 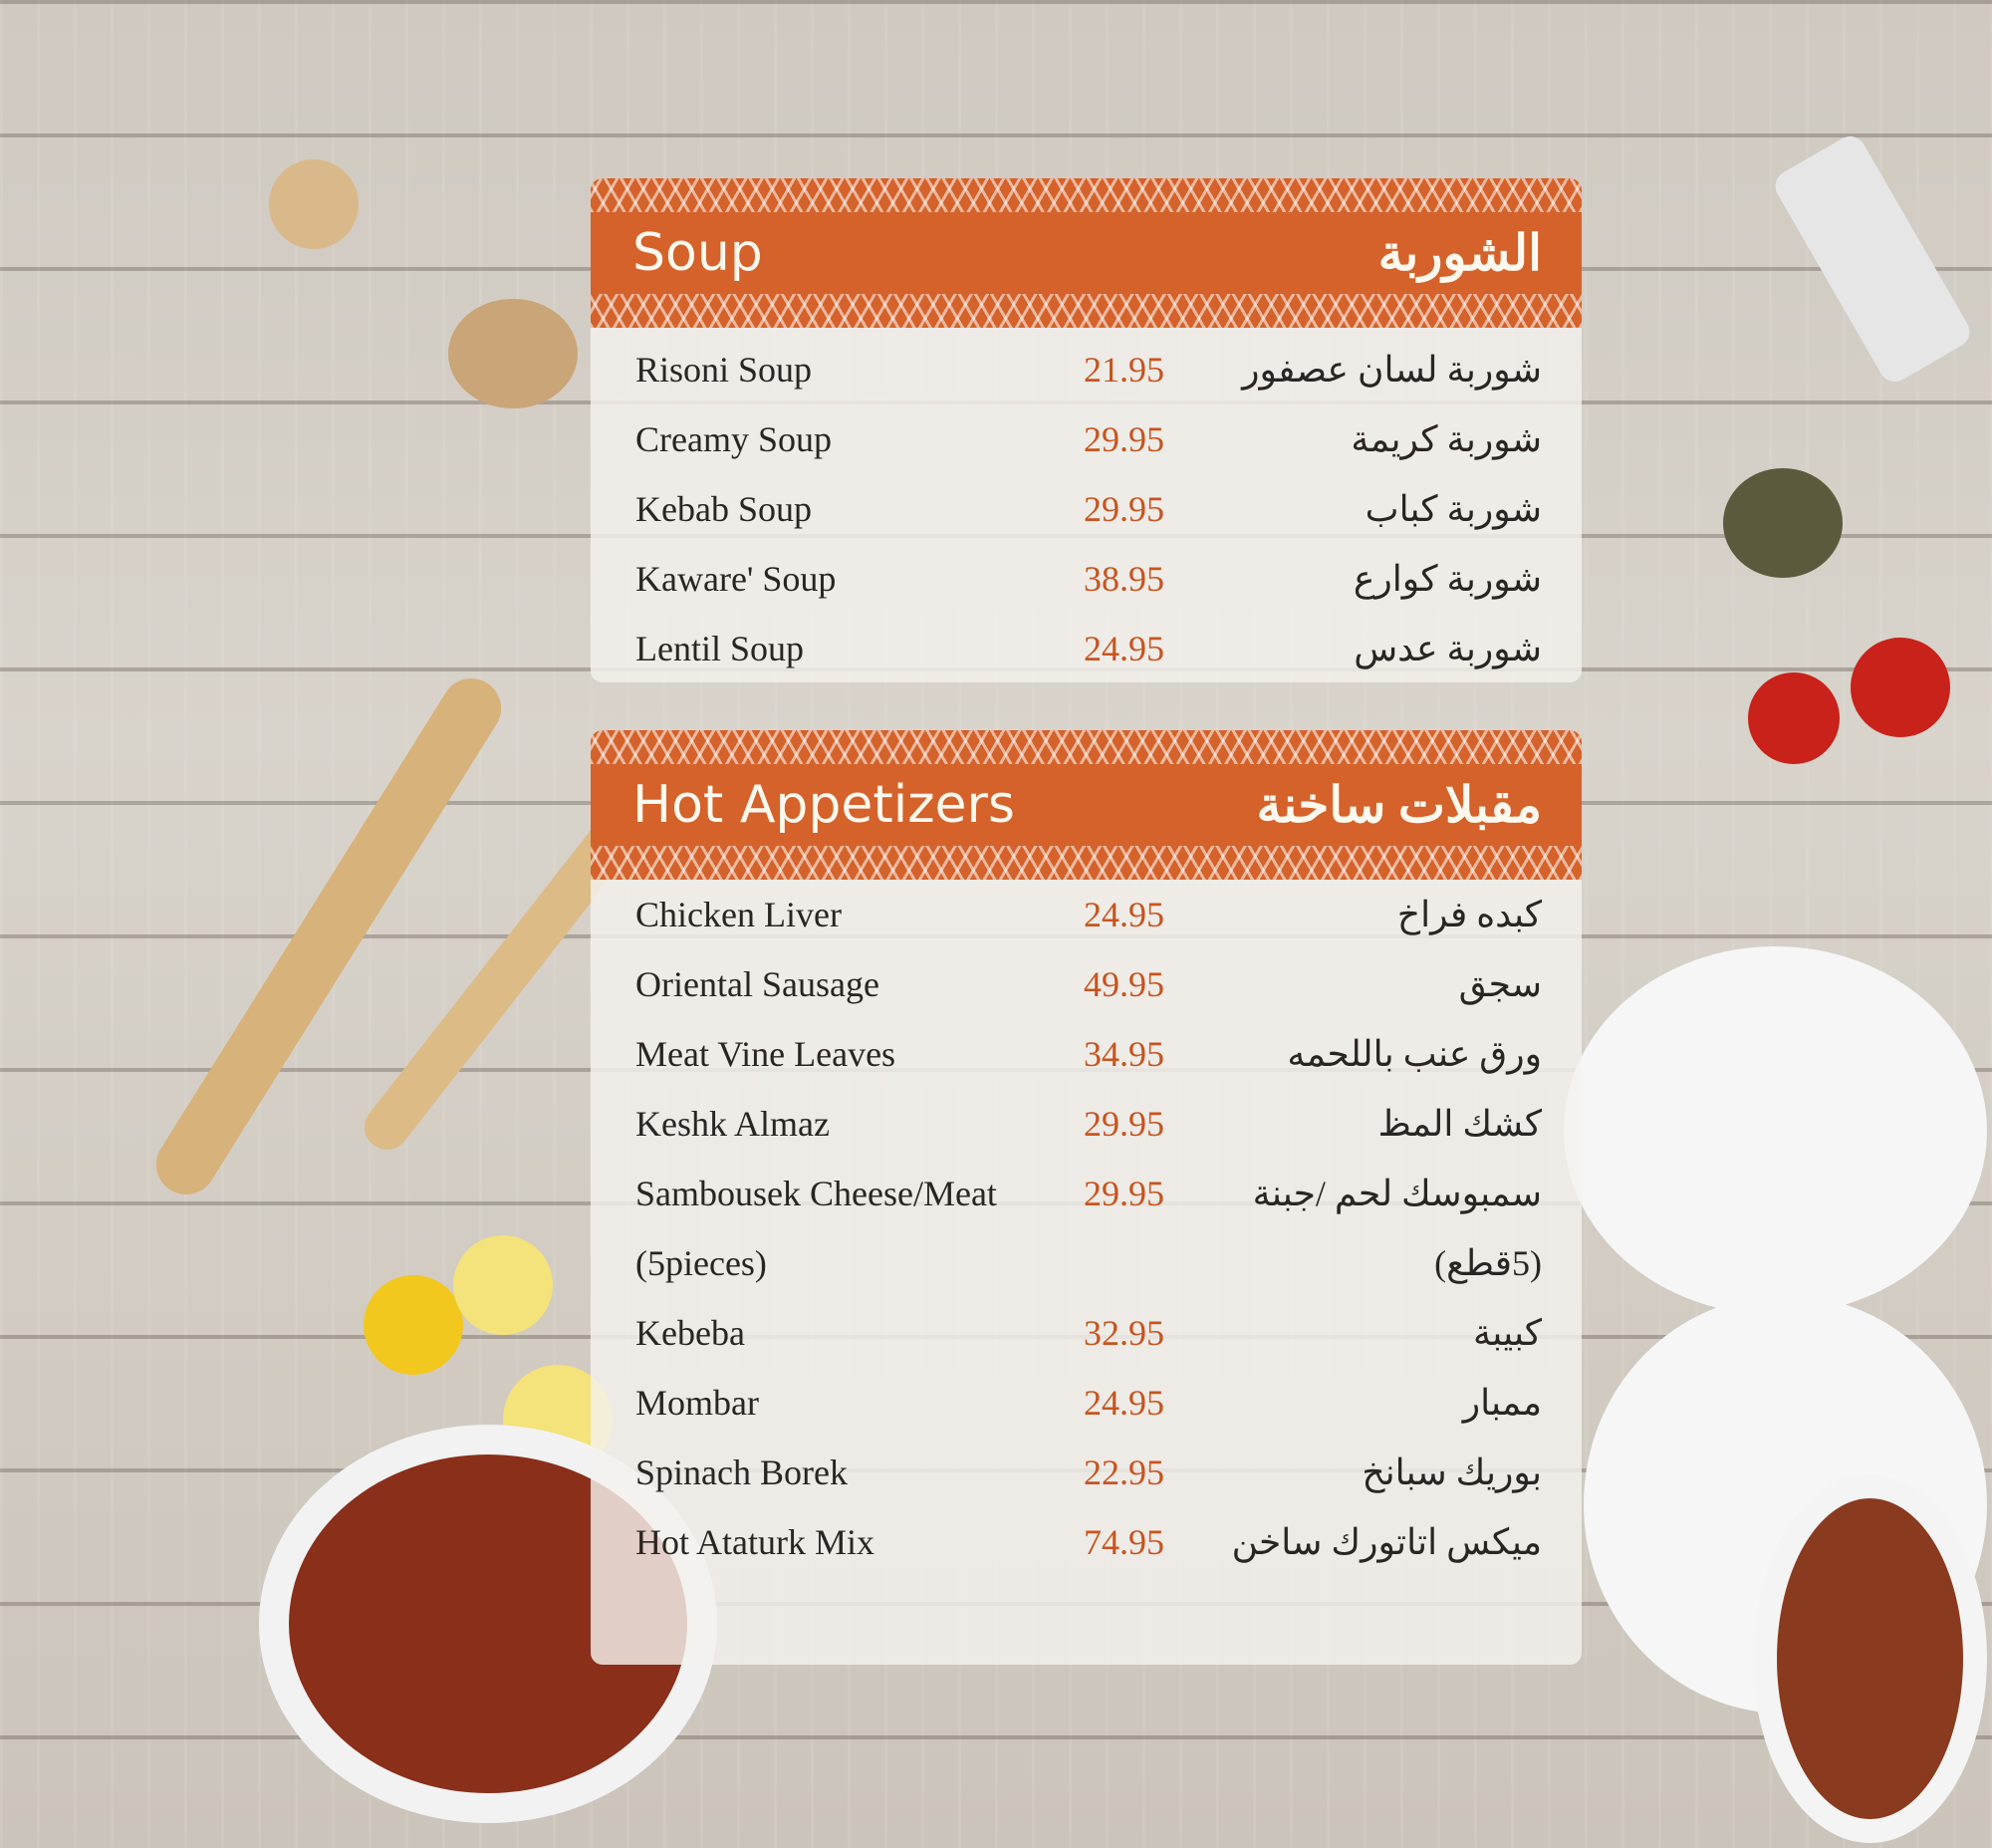 I want to click on menu-item: Risoni Soup 21.95 شوربة لسان عصفور, so click(x=1087, y=370).